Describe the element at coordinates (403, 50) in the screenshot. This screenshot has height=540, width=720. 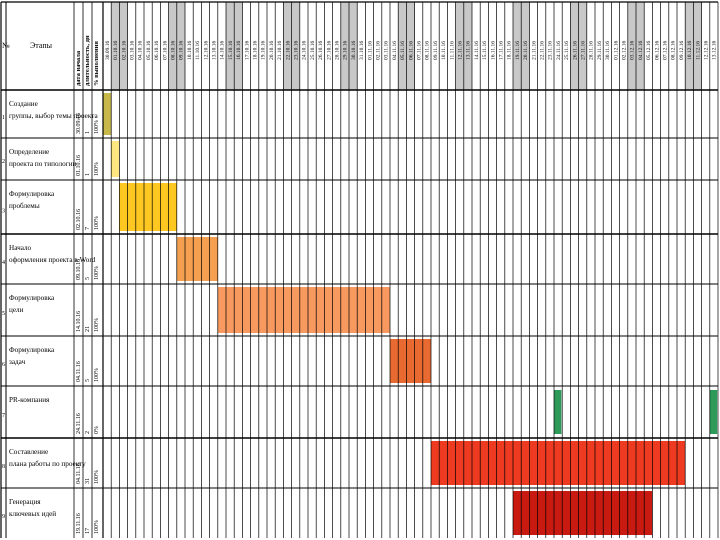
I see `date-tick-label: 05.11.16` at that location.